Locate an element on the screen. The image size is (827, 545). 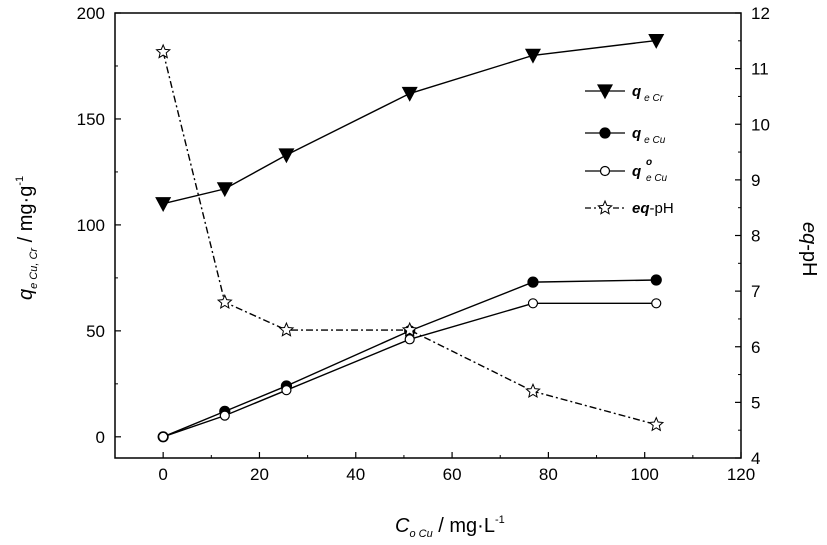
y-axis-left: 0 50 100 150 200 is located at coordinates (99, 225).